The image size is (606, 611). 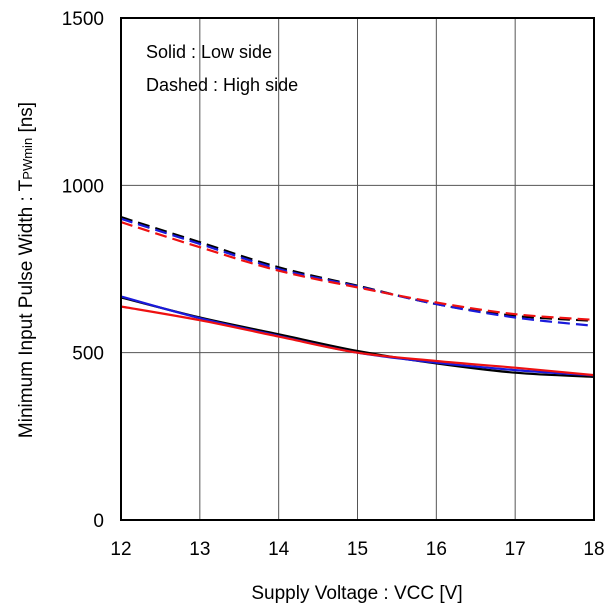 What do you see at coordinates (593, 549) in the screenshot?
I see `x-tick-label: 18` at bounding box center [593, 549].